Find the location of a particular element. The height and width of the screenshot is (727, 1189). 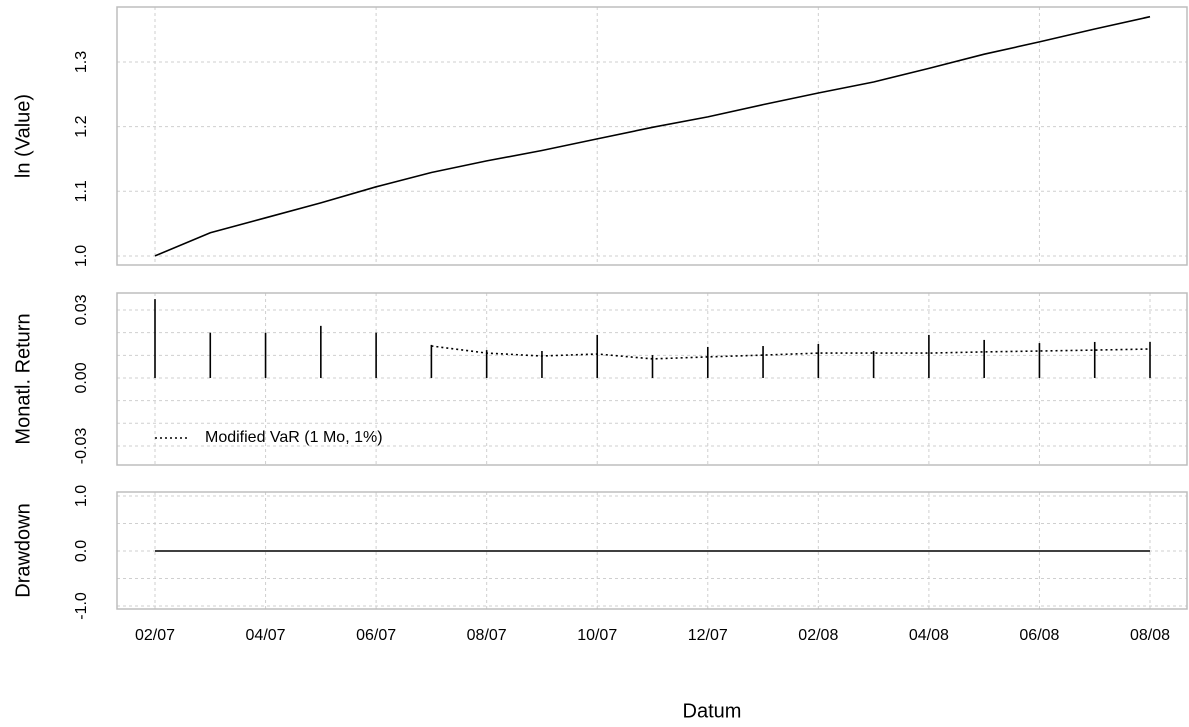

x-tick-label: 02/07 is located at coordinates (155, 635).